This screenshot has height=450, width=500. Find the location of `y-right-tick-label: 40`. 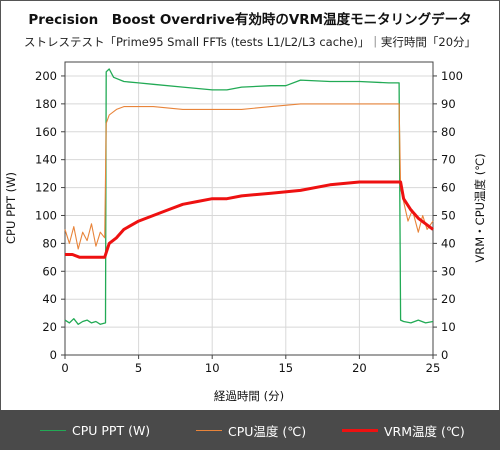

y-right-tick-label: 40 is located at coordinates (448, 243).